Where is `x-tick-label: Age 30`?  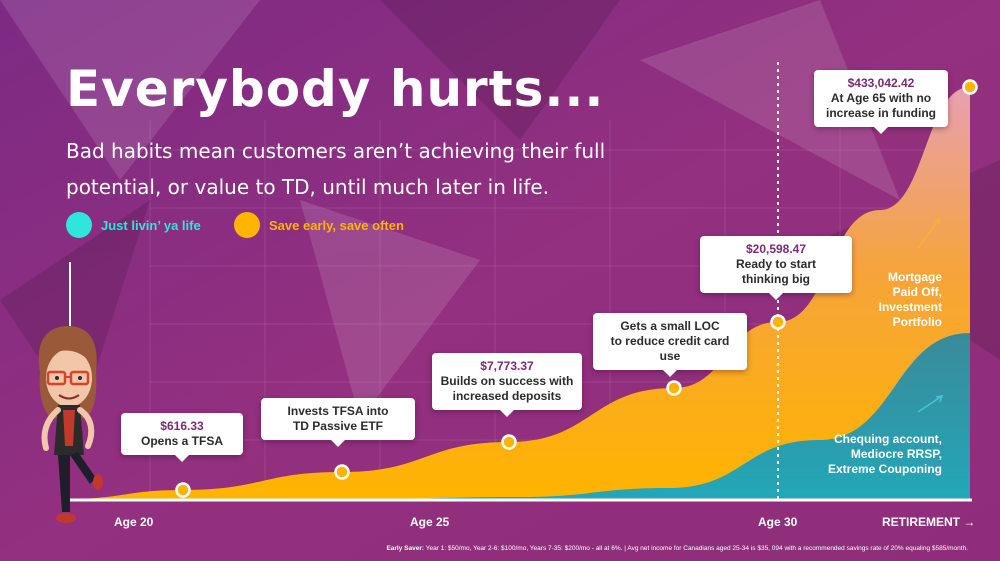 x-tick-label: Age 30 is located at coordinates (778, 522).